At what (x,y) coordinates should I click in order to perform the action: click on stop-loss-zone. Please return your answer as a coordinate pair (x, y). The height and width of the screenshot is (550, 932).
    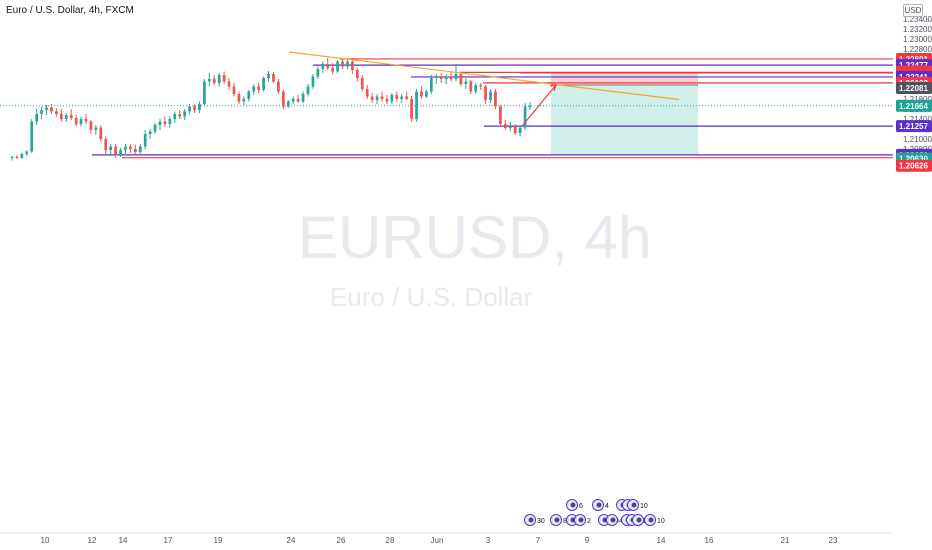
    Looking at the image, I should click on (624, 78).